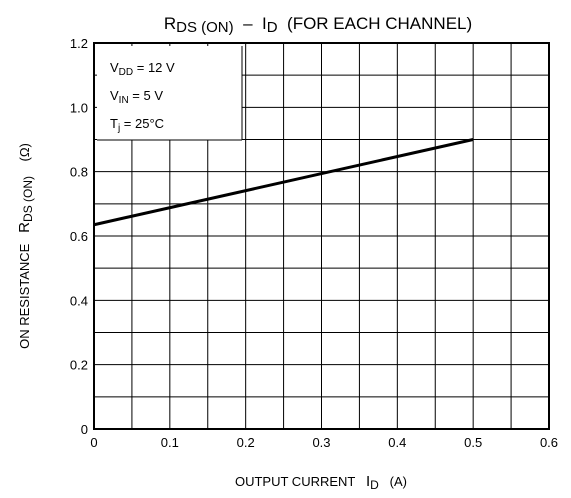 The image size is (571, 498). What do you see at coordinates (321, 482) in the screenshot?
I see `x-axis-label: OUTPUT CURRENT ID (A)` at bounding box center [321, 482].